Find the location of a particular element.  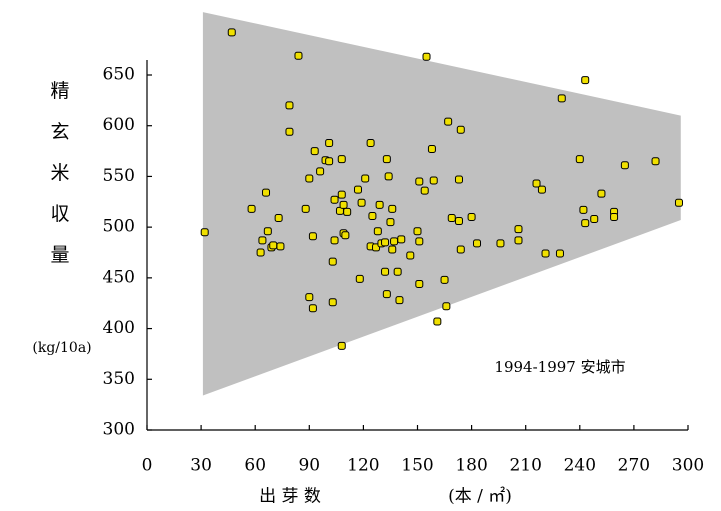

x-tick-label: 150 is located at coordinates (417, 466).